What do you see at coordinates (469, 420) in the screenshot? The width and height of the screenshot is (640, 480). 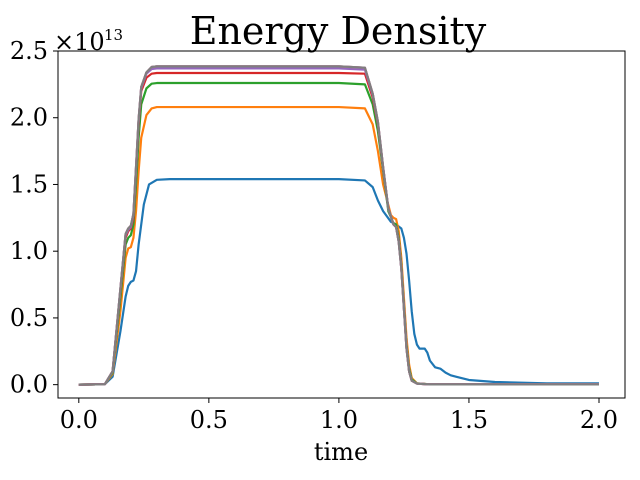 I see `x-tick-label: 1.5` at bounding box center [469, 420].